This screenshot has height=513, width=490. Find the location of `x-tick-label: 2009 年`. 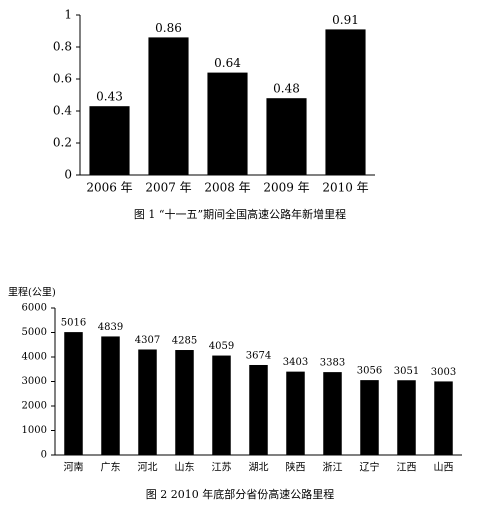

x-tick-label: 2009 年 is located at coordinates (286, 188).